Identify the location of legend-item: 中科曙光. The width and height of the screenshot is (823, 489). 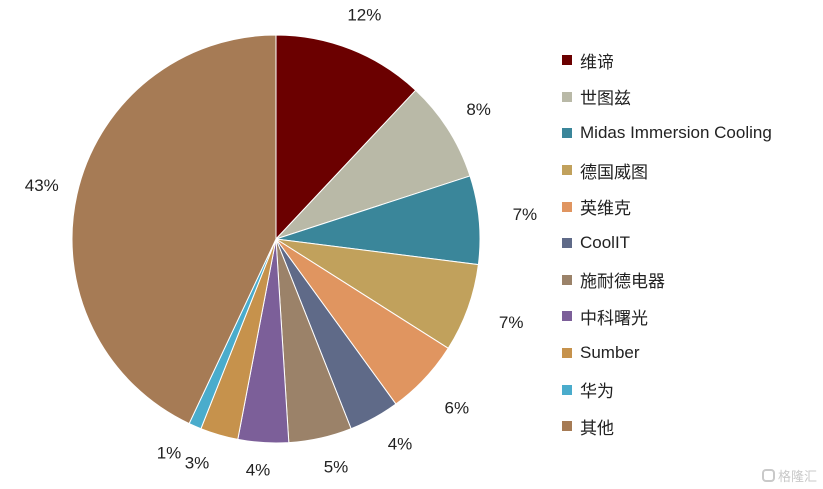
(667, 316).